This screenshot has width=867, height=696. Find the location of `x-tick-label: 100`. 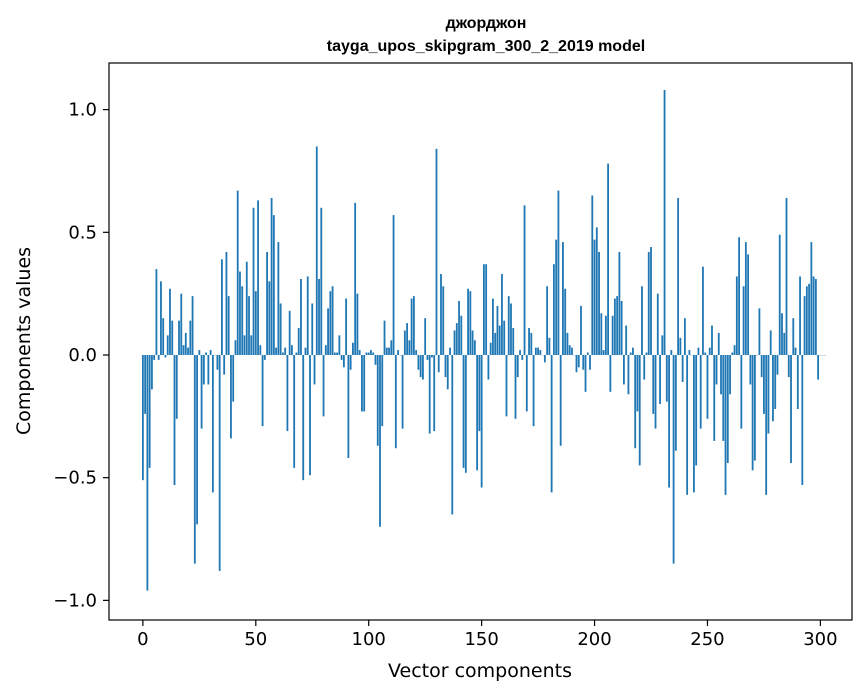

x-tick-label: 100 is located at coordinates (369, 639).